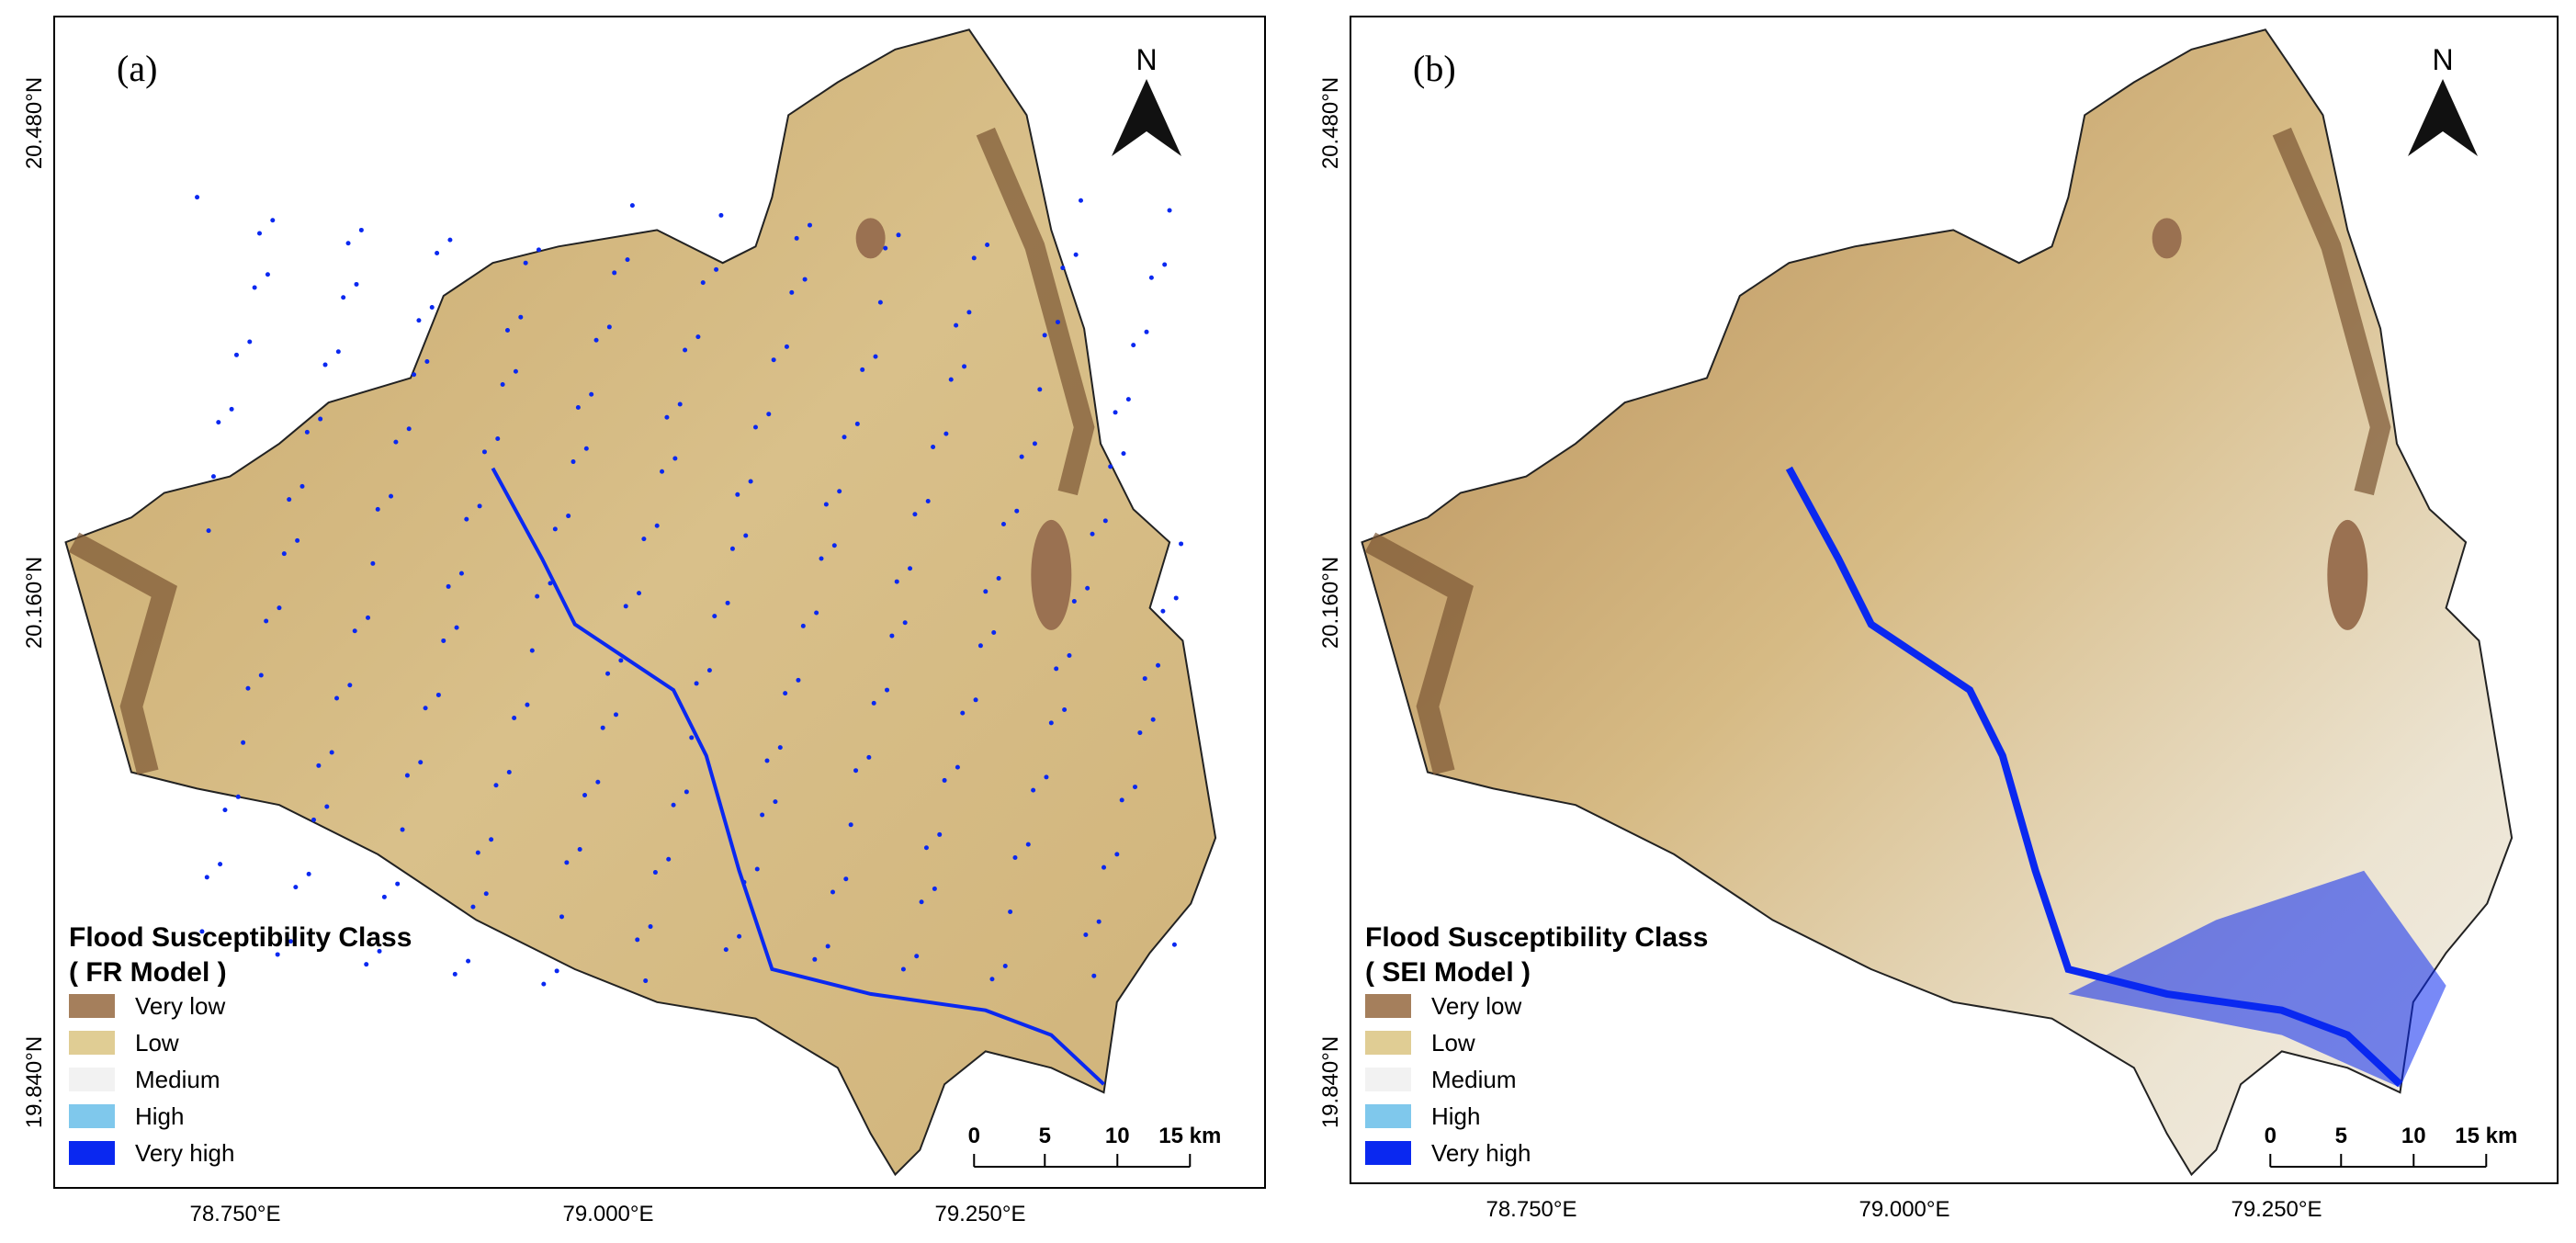 The height and width of the screenshot is (1243, 2576). What do you see at coordinates (1455, 1116) in the screenshot?
I see `legend-label: High` at bounding box center [1455, 1116].